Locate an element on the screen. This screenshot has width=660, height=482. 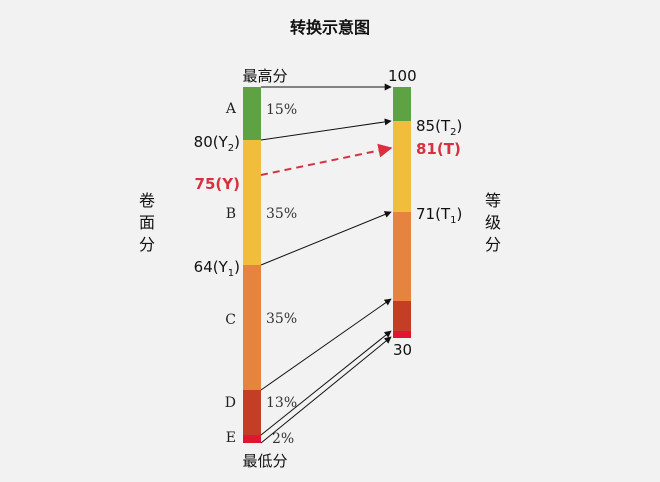
right-axis-char: 分 is located at coordinates (493, 244).